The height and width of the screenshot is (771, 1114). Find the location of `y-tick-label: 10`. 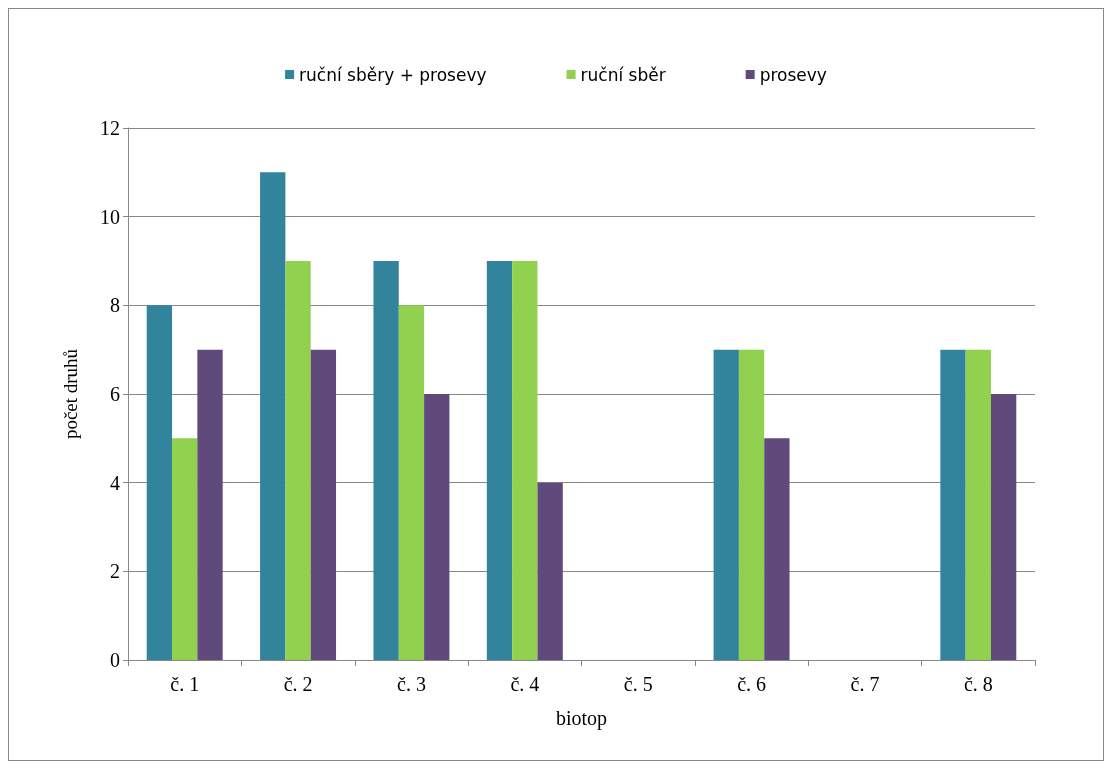

y-tick-label: 10 is located at coordinates (110, 216).